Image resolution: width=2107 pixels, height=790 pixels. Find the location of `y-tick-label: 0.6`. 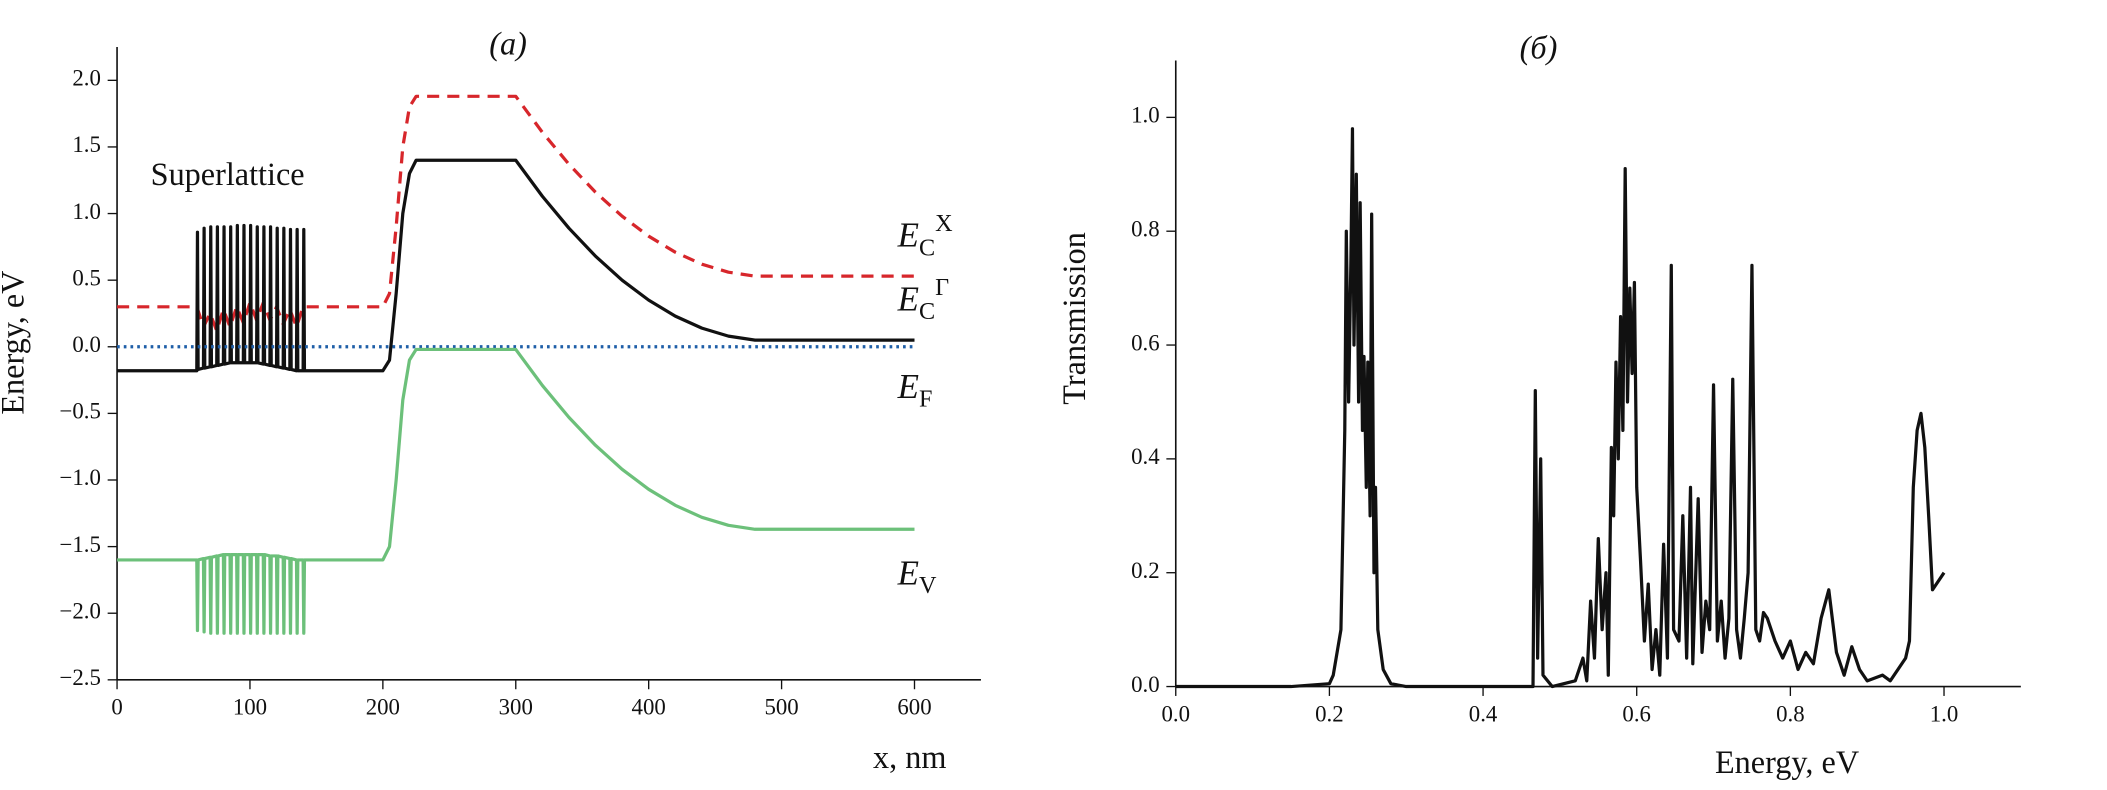

y-tick-label: 0.6 is located at coordinates (1145, 342).